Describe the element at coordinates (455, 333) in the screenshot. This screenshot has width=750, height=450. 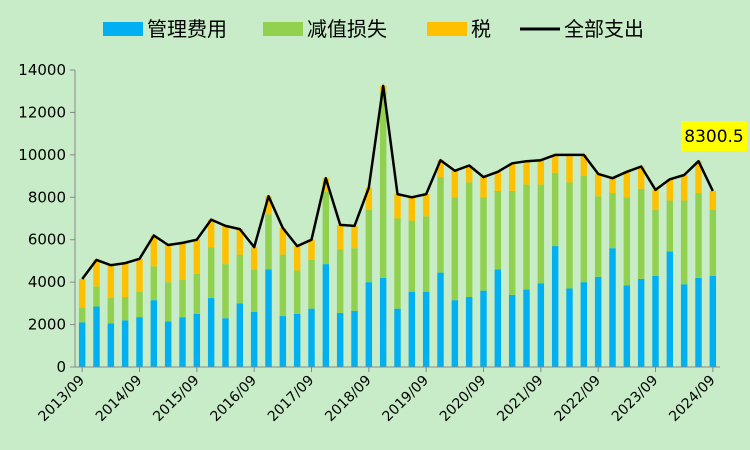
I see `bar-segment-s0-i26` at that location.